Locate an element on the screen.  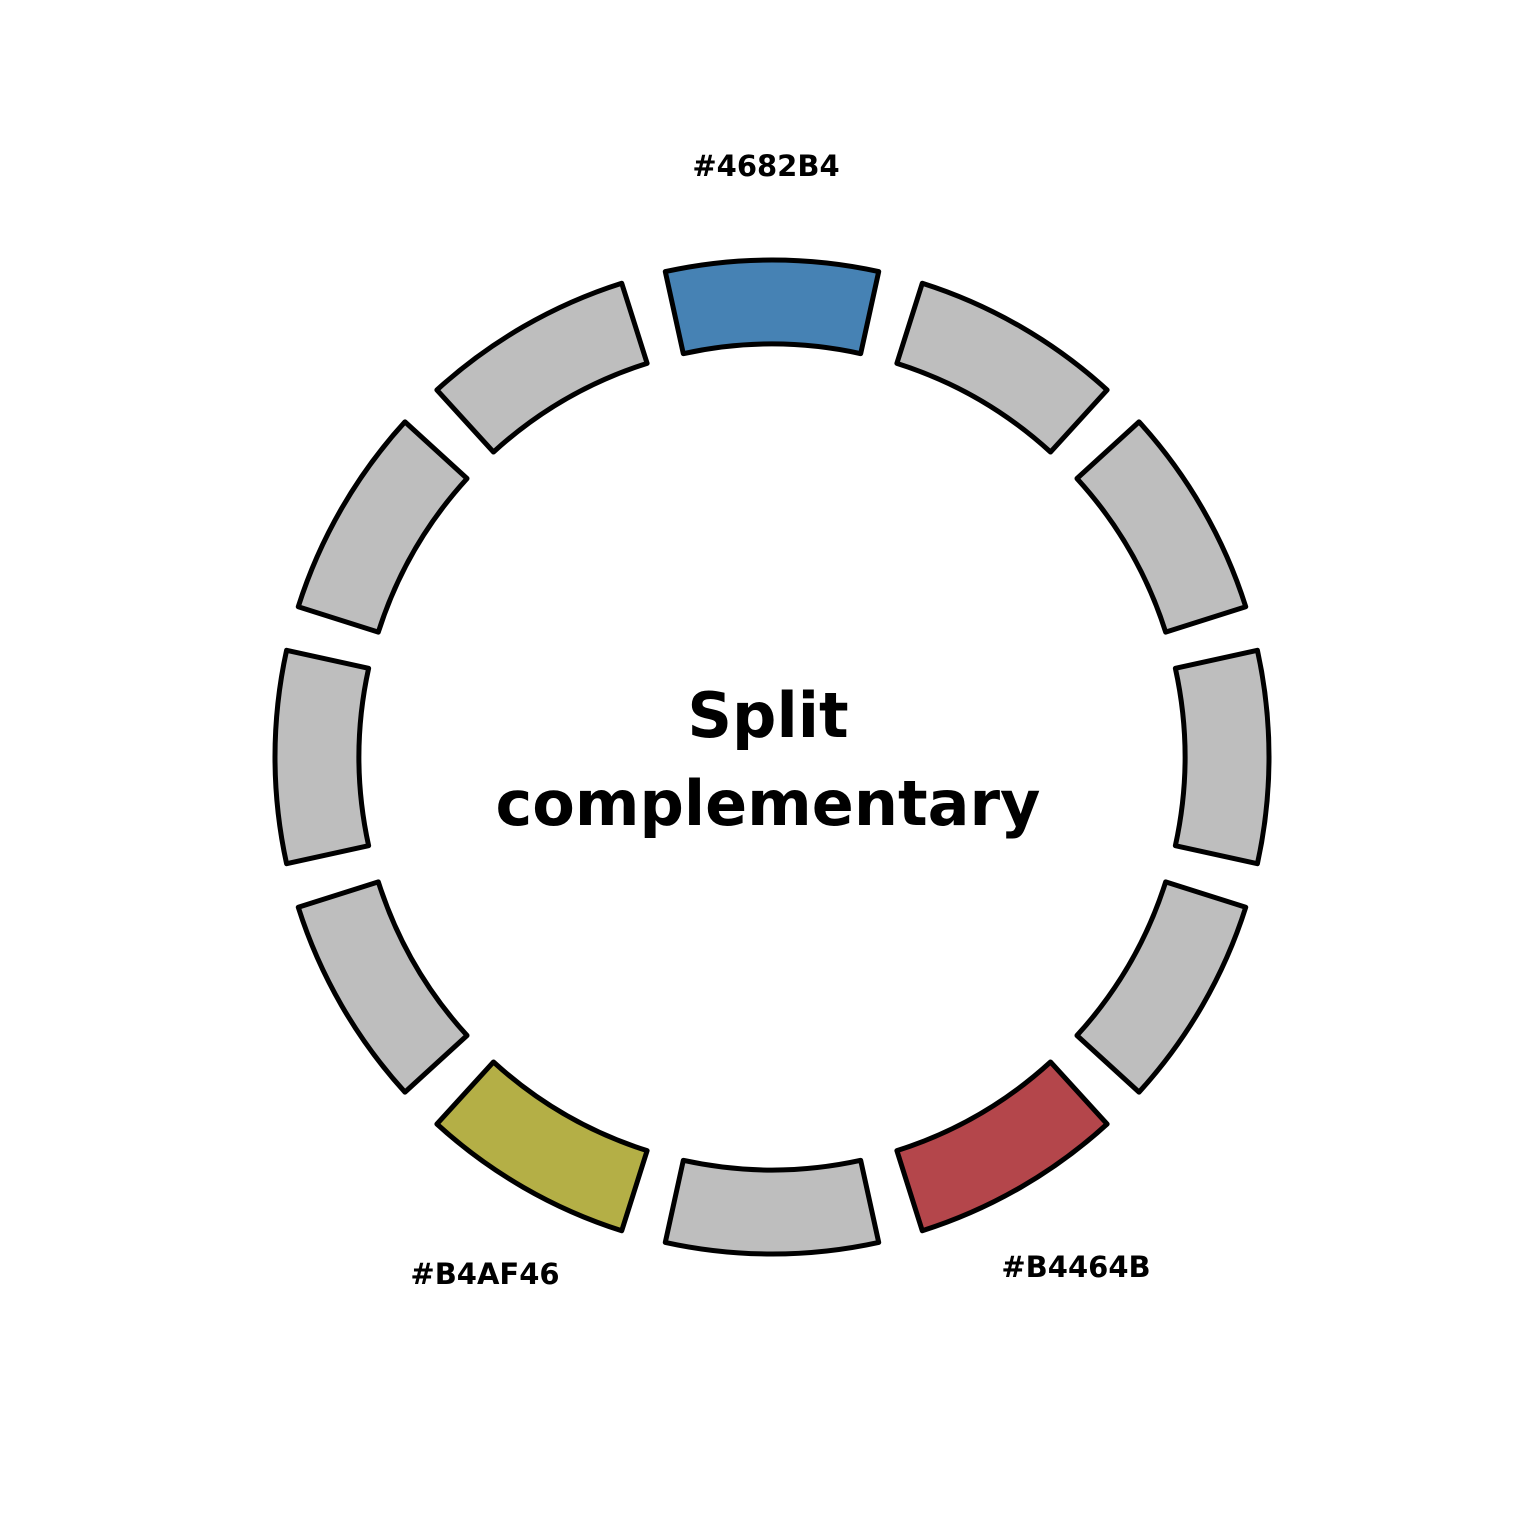
scheme-title: Split complementary is located at coordinates (768, 760).